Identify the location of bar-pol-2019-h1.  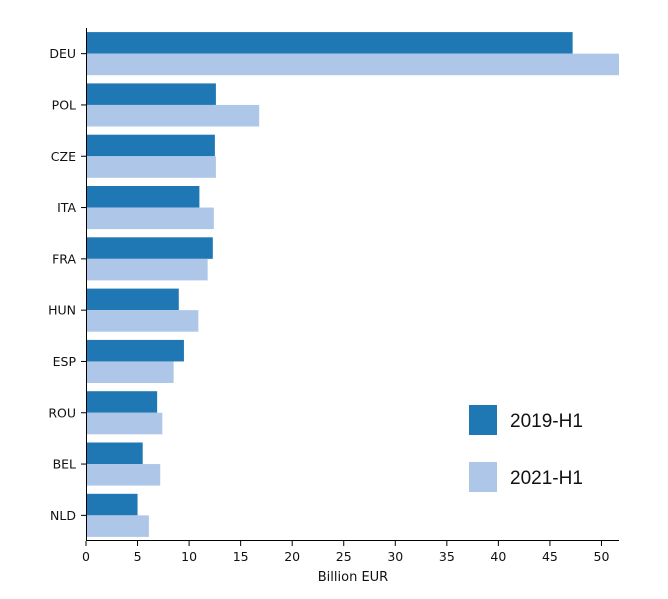
(151, 94).